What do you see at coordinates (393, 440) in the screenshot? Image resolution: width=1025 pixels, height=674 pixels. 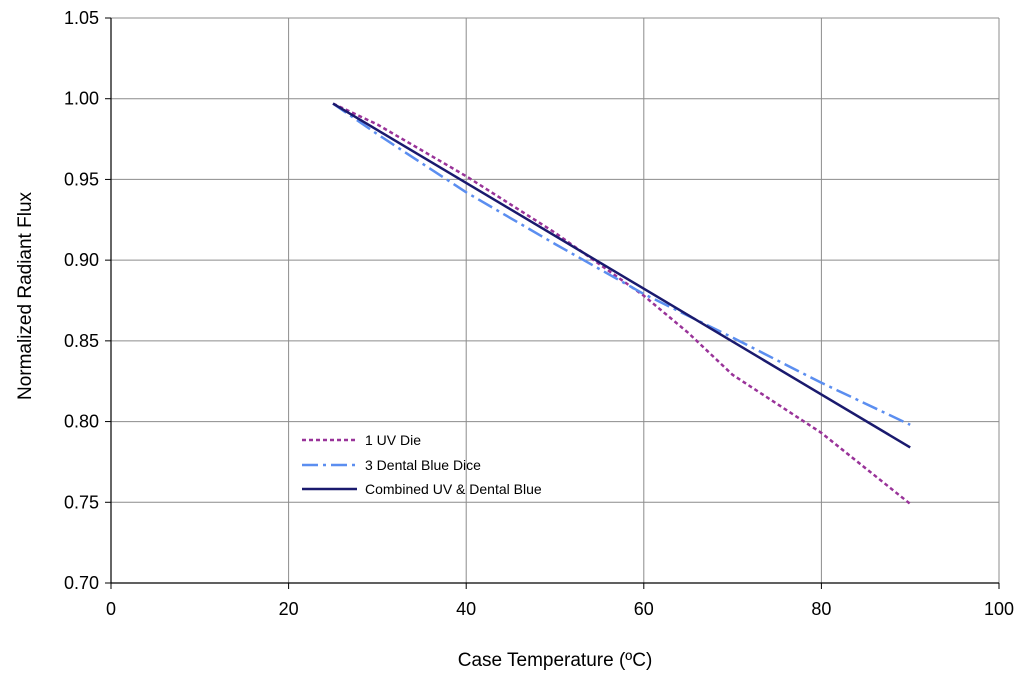 I see `legend-label-1-uv-die: 1 UV Die` at bounding box center [393, 440].